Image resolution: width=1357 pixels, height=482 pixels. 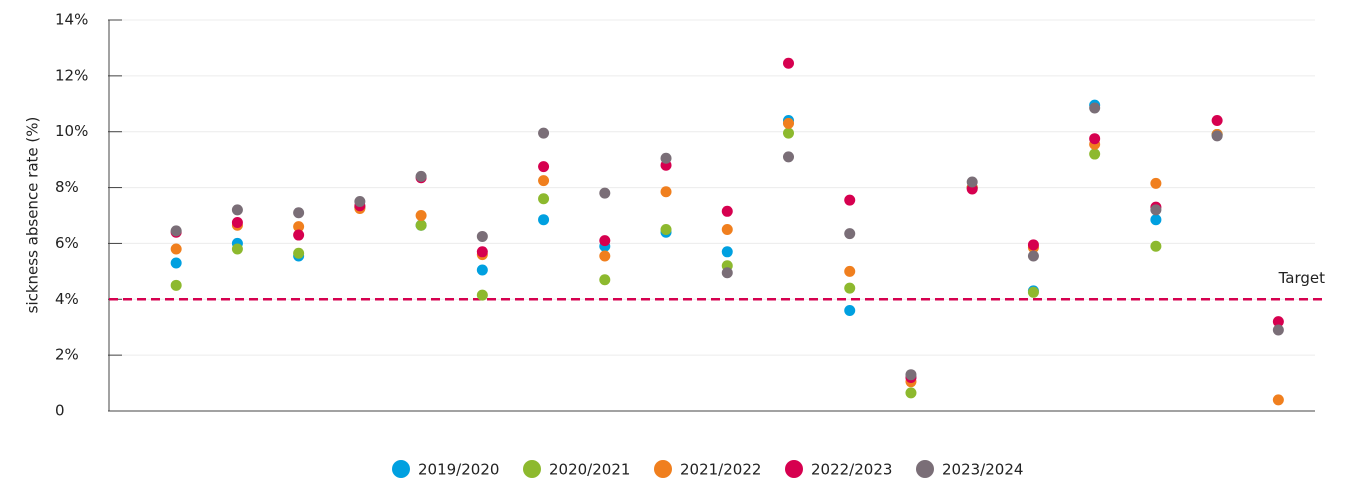 I want to click on y-tick-label: 14%, so click(x=71, y=20).